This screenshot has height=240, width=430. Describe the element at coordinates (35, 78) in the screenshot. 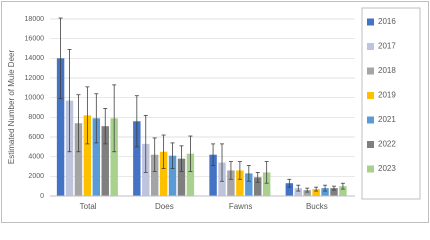

I see `y-tick-label: 12000` at that location.